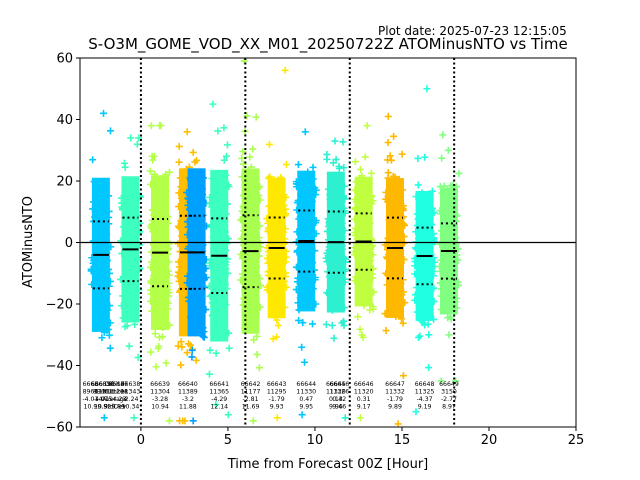  What do you see at coordinates (64, 182) in the screenshot?
I see `y-tick-label: 20` at bounding box center [64, 182].